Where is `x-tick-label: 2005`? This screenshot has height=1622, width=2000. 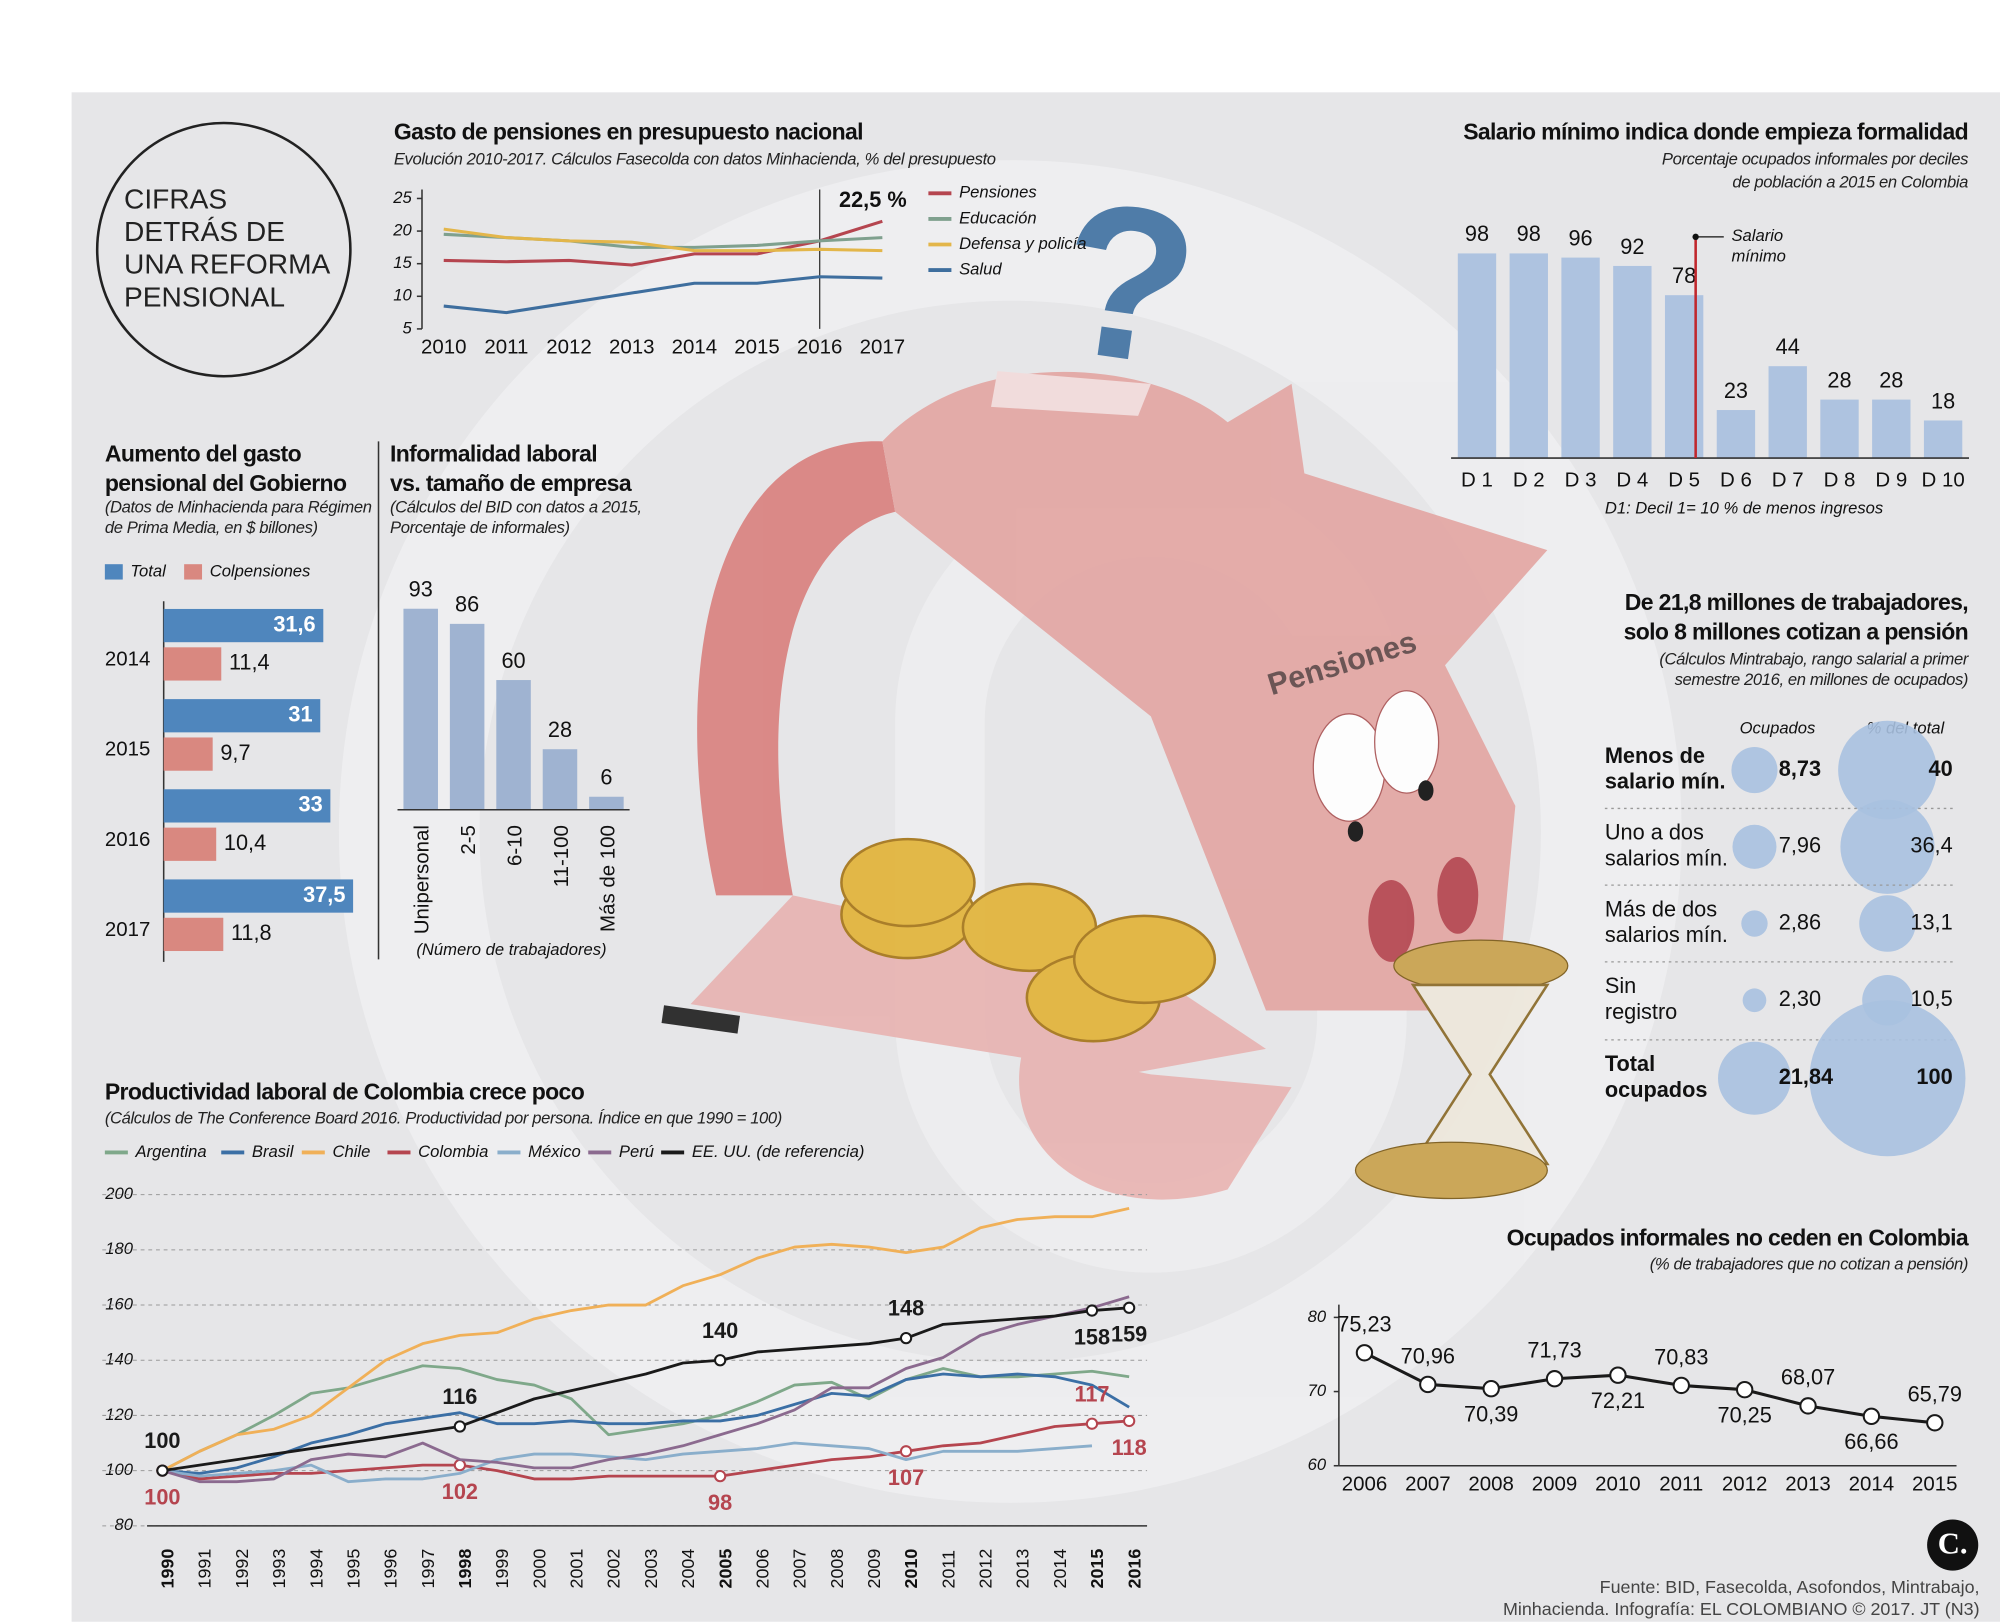 x-tick-label: 2005 is located at coordinates (725, 1569).